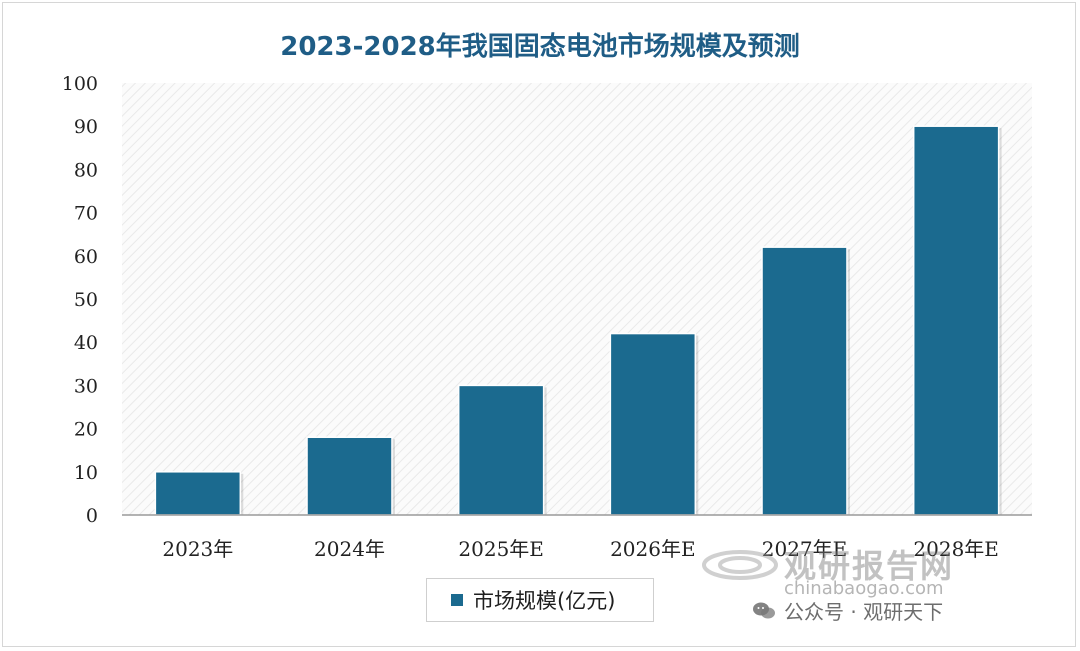 Image resolution: width=1080 pixels, height=651 pixels. What do you see at coordinates (86, 257) in the screenshot?
I see `y-tick-label: 60` at bounding box center [86, 257].